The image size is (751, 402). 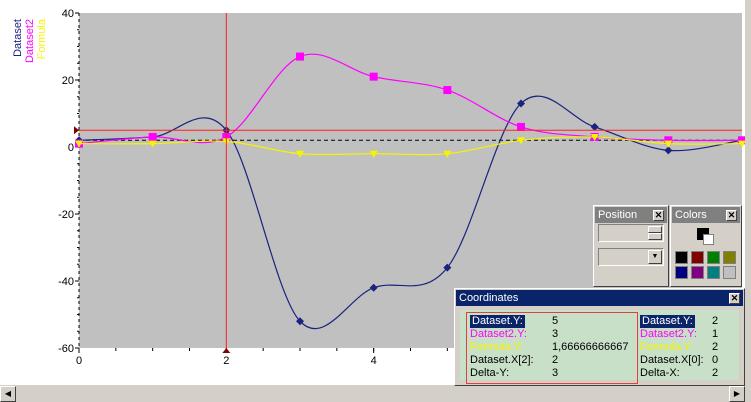 What do you see at coordinates (708, 239) in the screenshot?
I see `background-color-icon` at bounding box center [708, 239].